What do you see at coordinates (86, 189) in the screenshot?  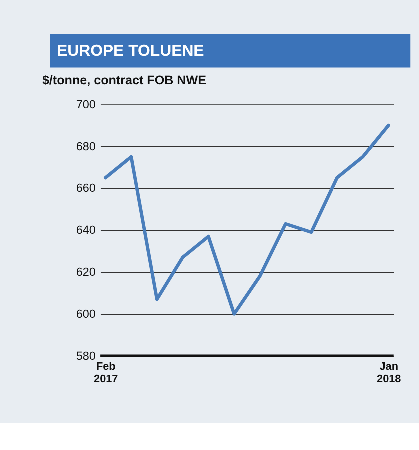 I see `y-tick-label: 660` at bounding box center [86, 189].